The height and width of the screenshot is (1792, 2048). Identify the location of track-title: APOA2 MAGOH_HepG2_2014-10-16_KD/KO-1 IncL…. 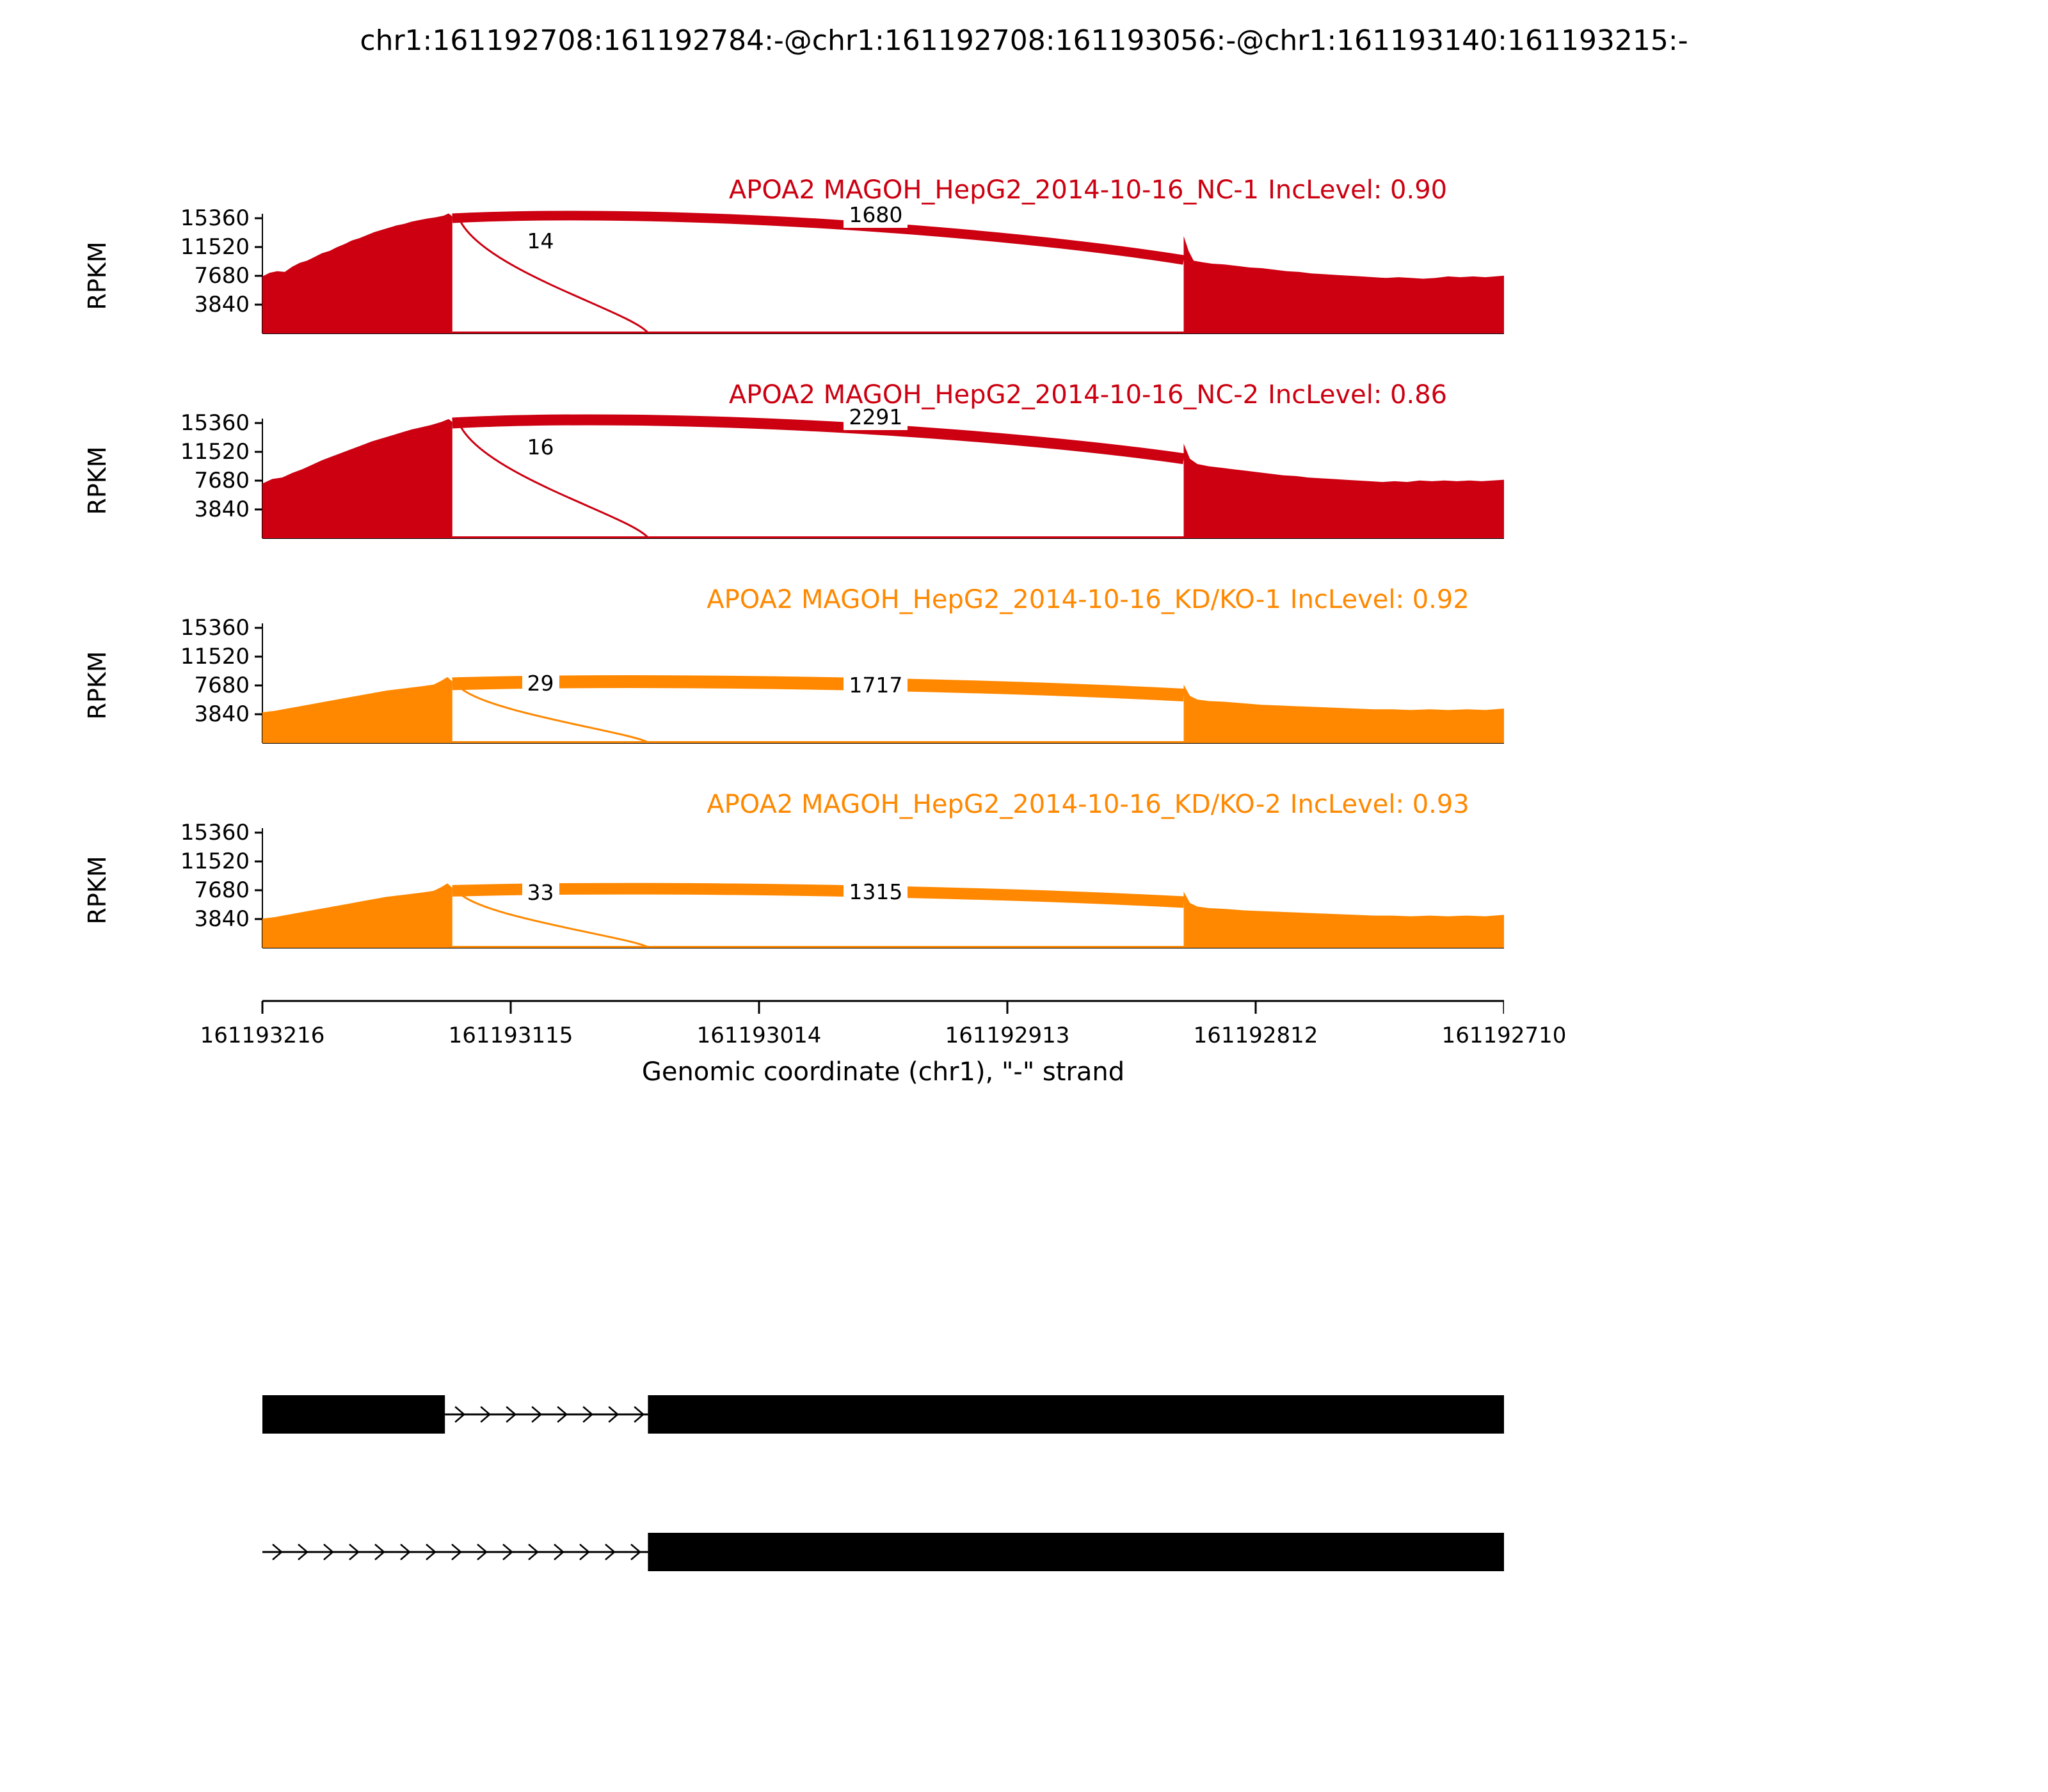
(1088, 599).